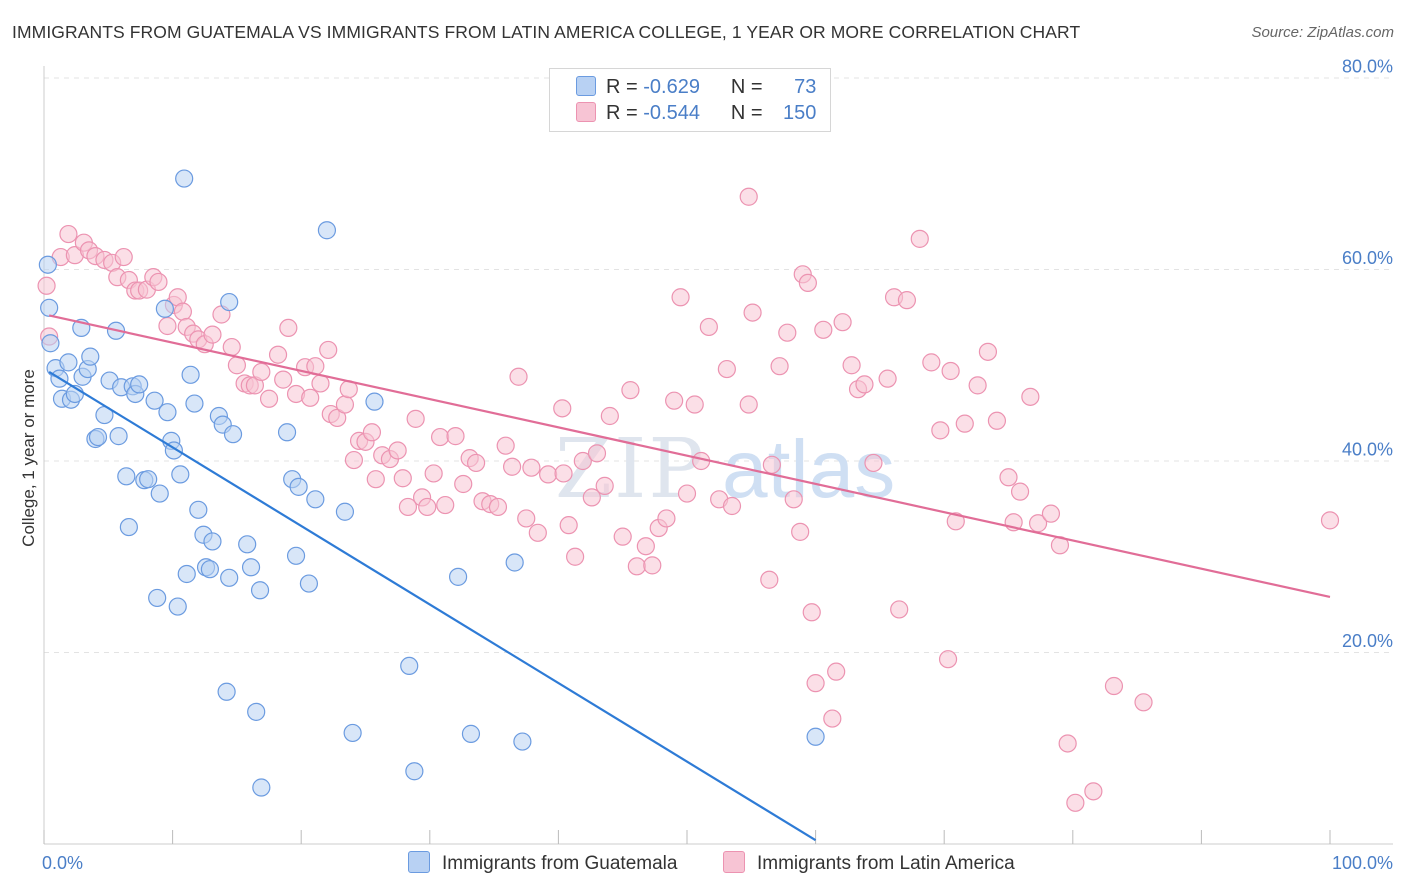 The height and width of the screenshot is (892, 1406). I want to click on legend-row-guatemala: R = -0.629 N = 73, so click(696, 88).